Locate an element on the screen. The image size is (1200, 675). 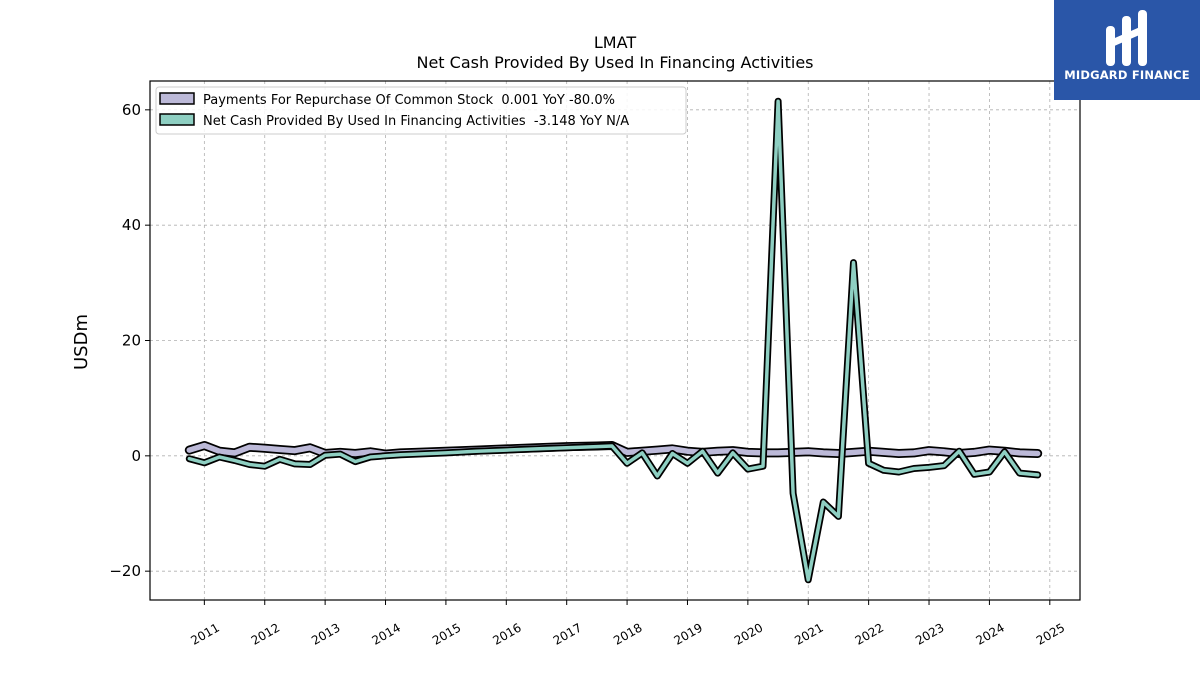
series-line is located at coordinates (613, 449).